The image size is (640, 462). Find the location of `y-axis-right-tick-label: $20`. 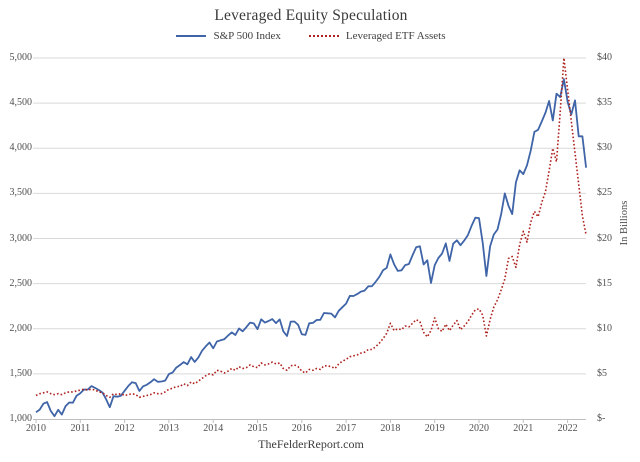

y-axis-right-tick-label: $20 is located at coordinates (604, 238).